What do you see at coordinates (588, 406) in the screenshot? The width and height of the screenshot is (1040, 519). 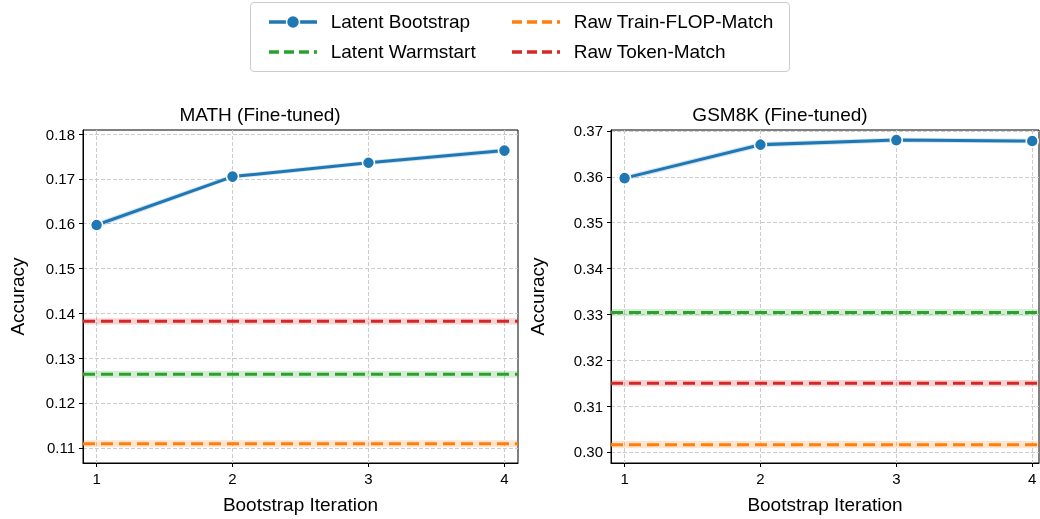 I see `y-tick-label: 0.31` at bounding box center [588, 406].